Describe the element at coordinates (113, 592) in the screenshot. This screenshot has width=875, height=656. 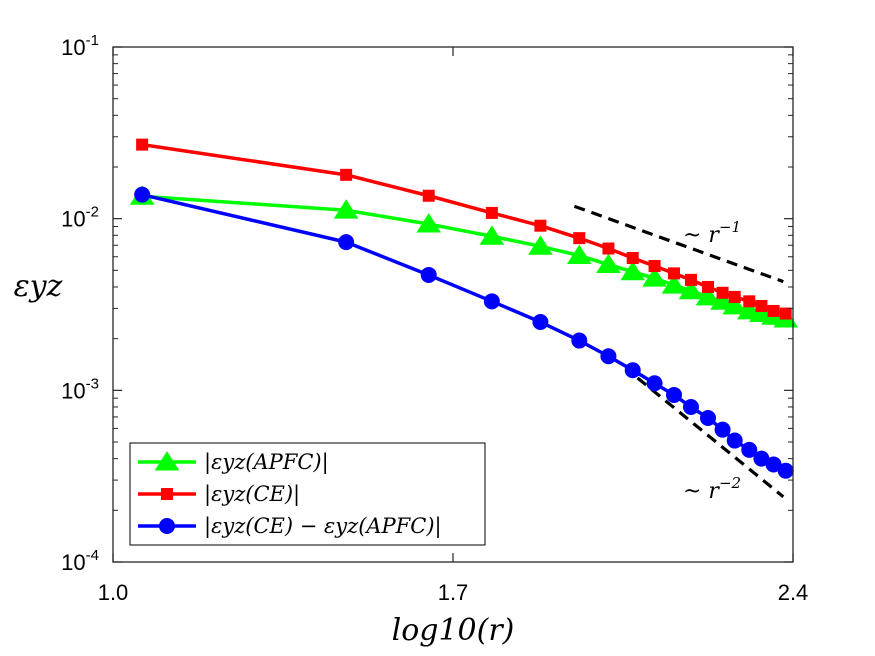
I see `x-tick-label: 1.0` at that location.